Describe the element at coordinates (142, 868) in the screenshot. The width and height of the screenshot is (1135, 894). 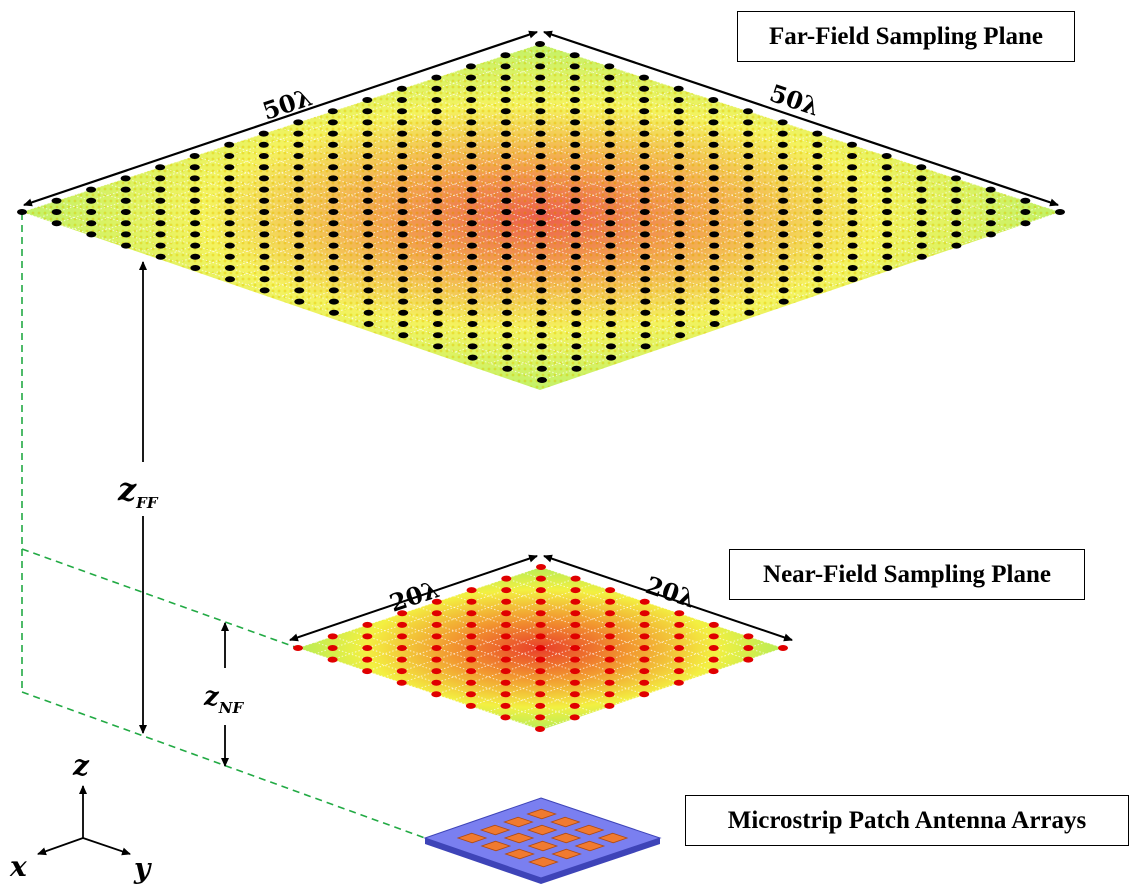
I see `y-axis-label: y` at that location.